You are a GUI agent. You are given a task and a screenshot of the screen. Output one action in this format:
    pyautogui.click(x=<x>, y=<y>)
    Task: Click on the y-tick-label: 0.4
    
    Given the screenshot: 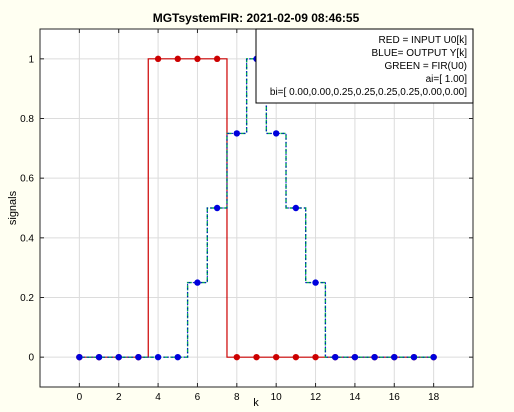 What is the action you would take?
    pyautogui.click(x=27, y=238)
    